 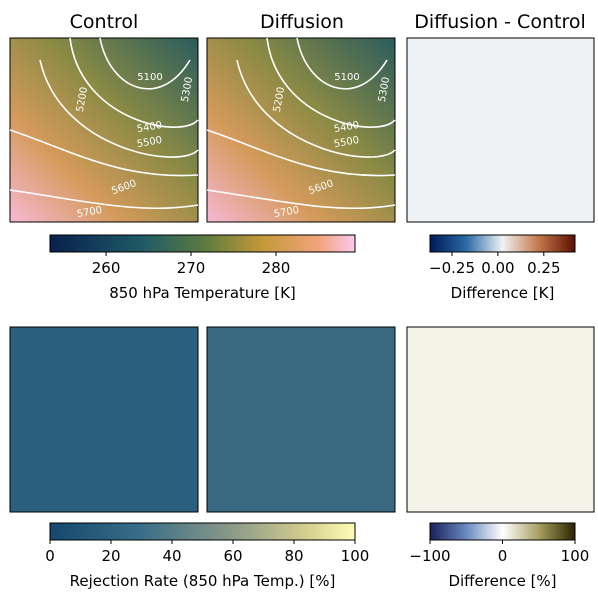 What do you see at coordinates (502, 581) in the screenshot?
I see `colorbar-label: Difference [%]` at bounding box center [502, 581].